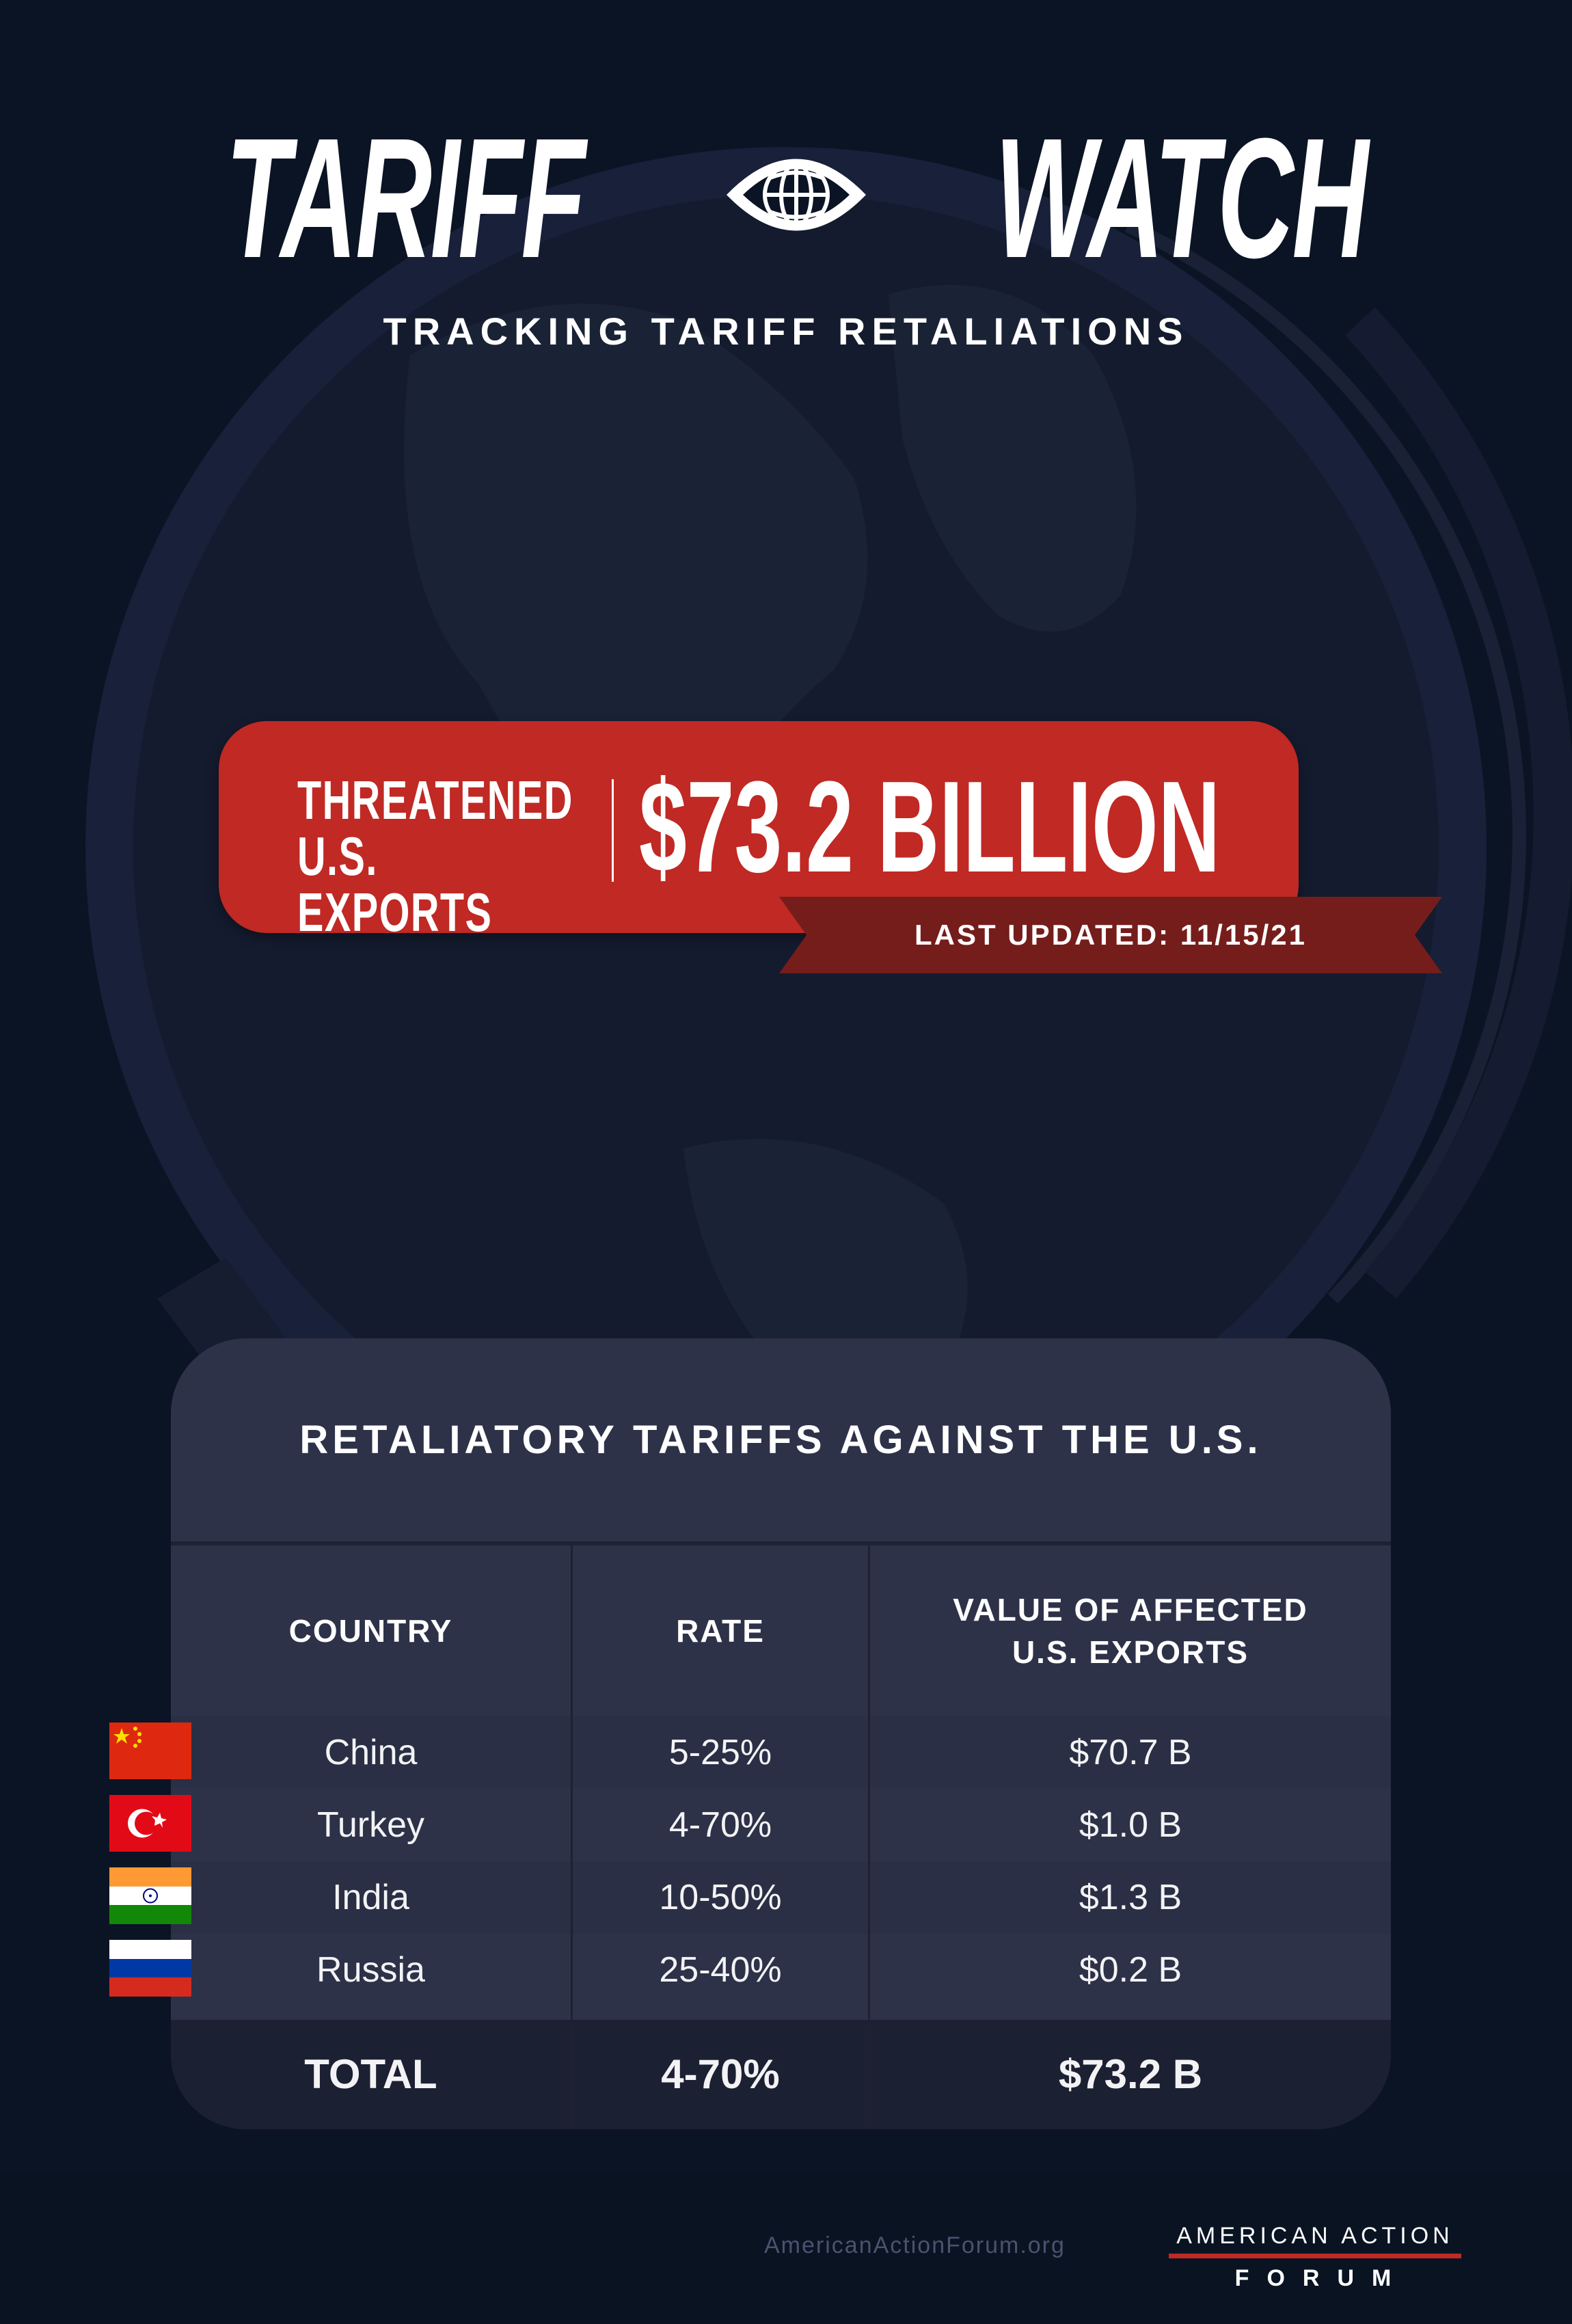 This screenshot has width=1572, height=2324. I want to click on rate-cell: 25-40%, so click(720, 1970).